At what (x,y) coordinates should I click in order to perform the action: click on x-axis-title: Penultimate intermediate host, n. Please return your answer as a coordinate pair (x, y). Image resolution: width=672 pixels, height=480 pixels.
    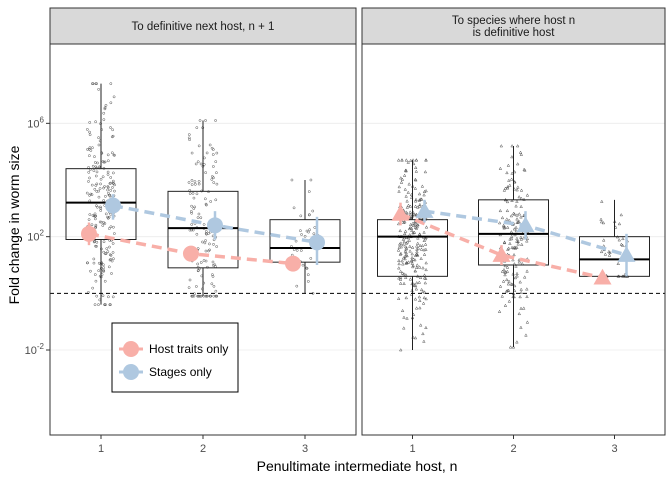
    Looking at the image, I should click on (357, 466).